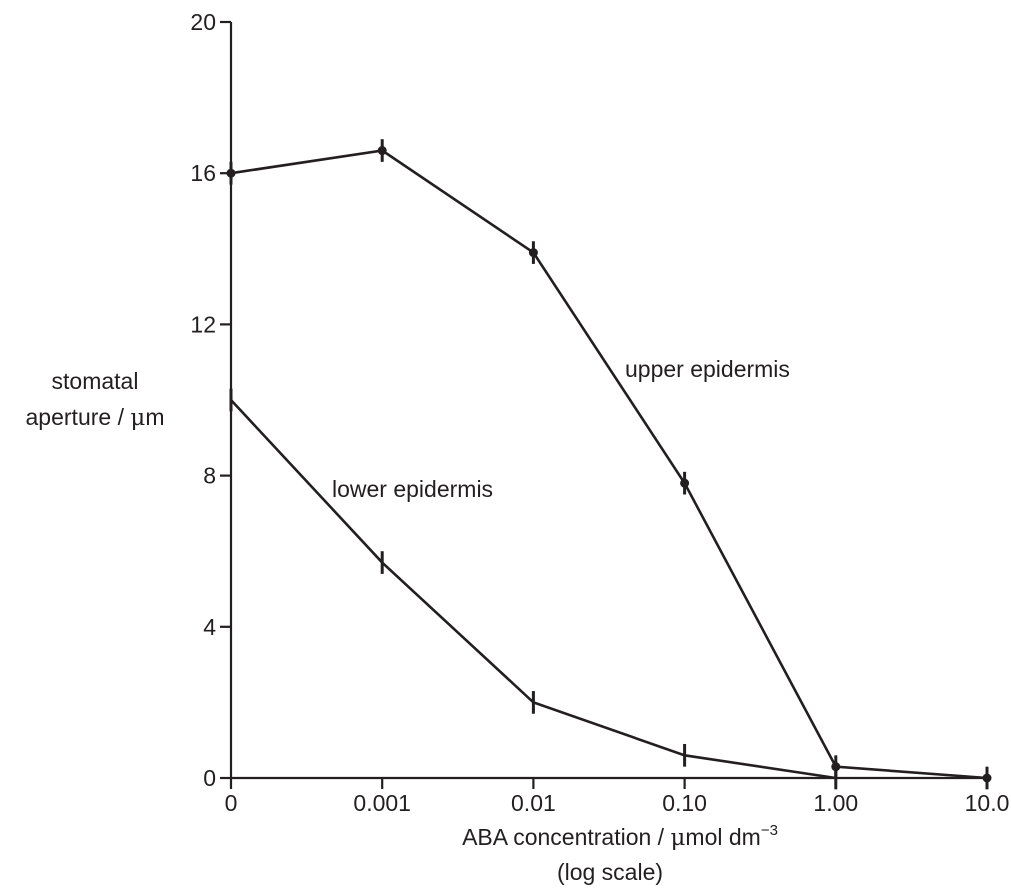 The width and height of the screenshot is (1011, 894). I want to click on y-axis-label-line1: stomatal, so click(95, 381).